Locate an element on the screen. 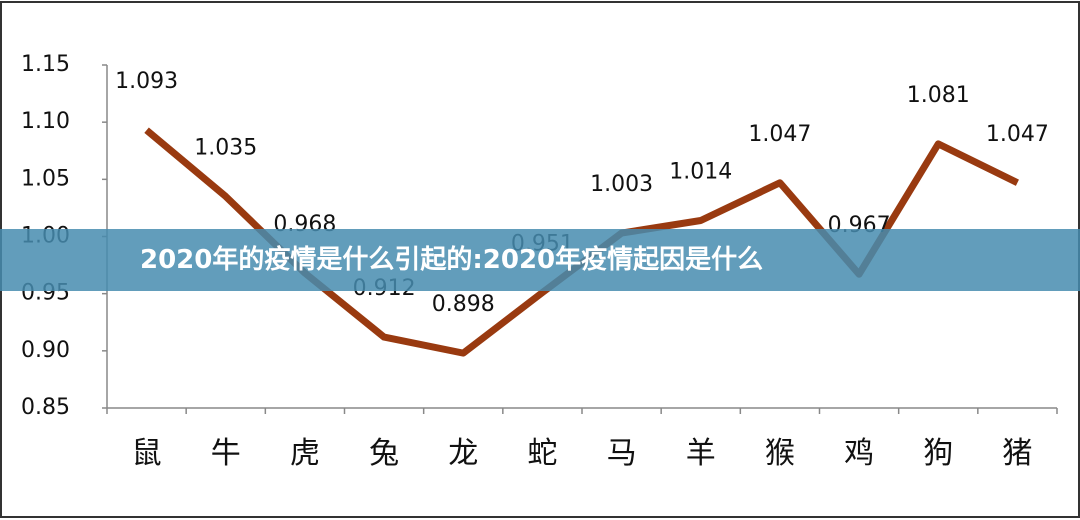  x-tick-label: 虎 is located at coordinates (305, 453).